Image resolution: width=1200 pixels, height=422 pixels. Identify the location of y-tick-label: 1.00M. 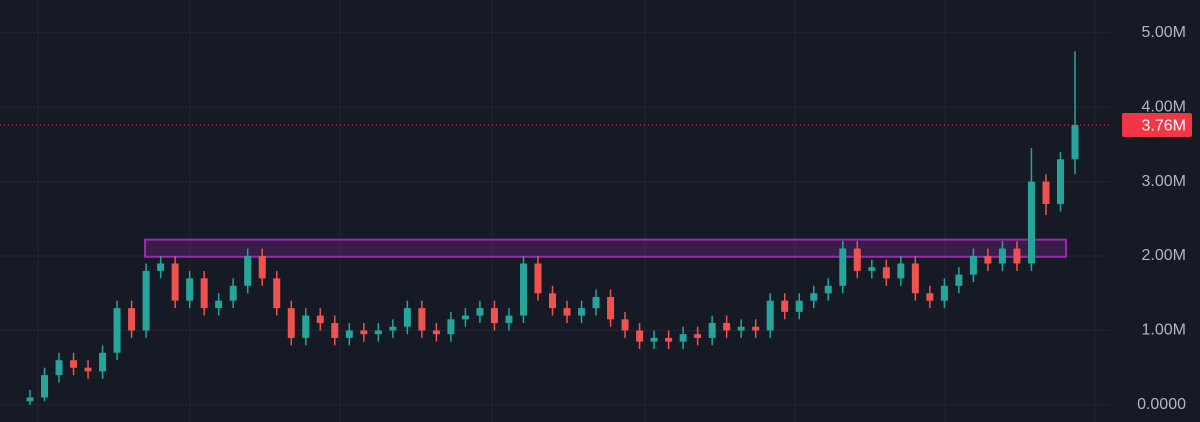
(1164, 330).